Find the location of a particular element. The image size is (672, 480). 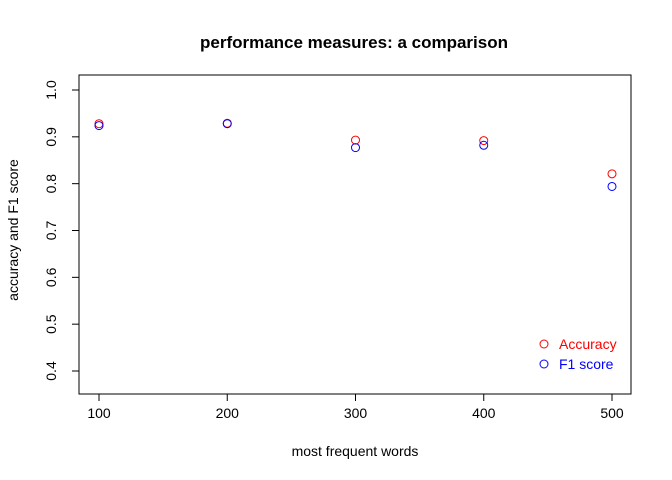

y-tick-label: 0.9 is located at coordinates (51, 137).